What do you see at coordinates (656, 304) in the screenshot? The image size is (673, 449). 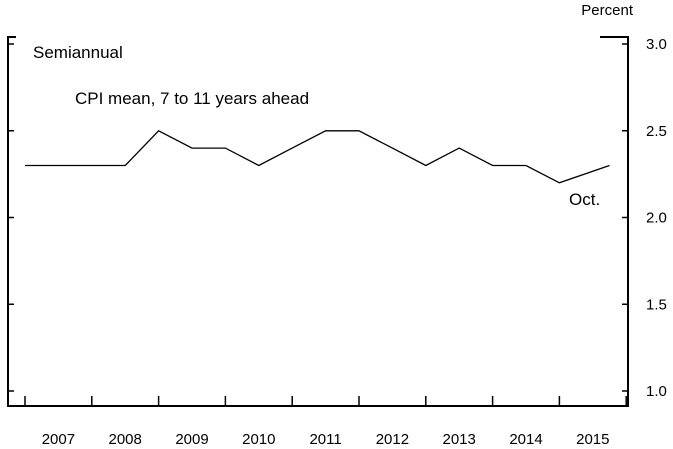 I see `y-tick-label: 1.5` at bounding box center [656, 304].